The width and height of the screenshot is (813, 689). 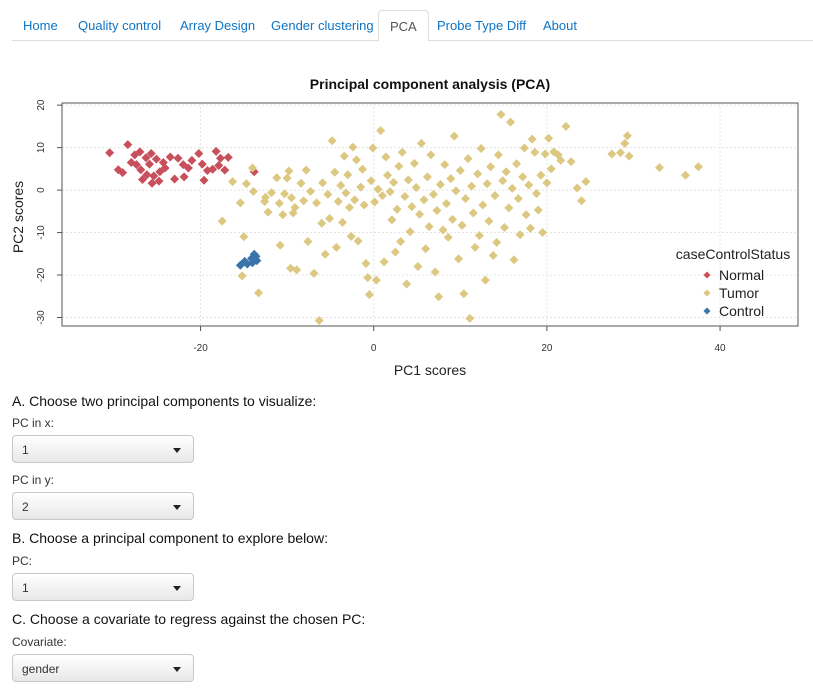 I want to click on tab-quality-control: Quality control, so click(x=120, y=25).